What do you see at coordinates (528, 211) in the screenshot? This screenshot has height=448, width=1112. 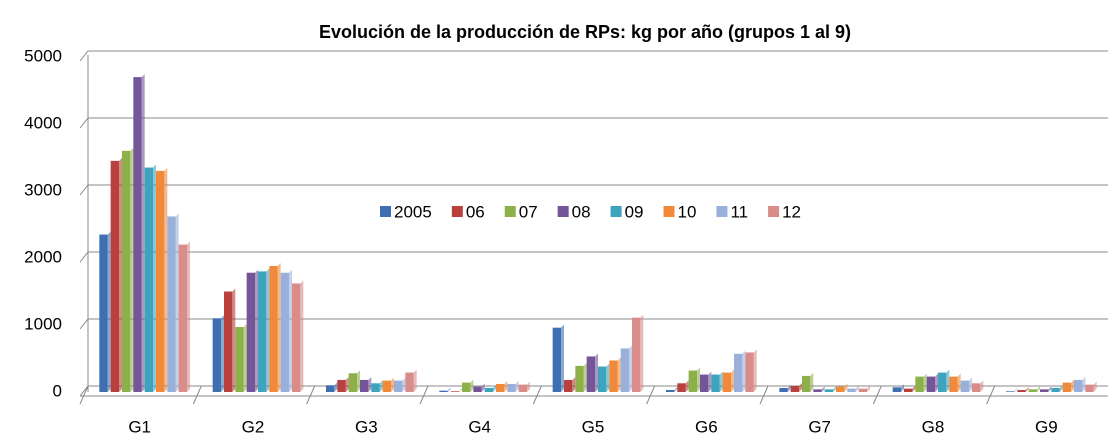 I see `legend-label: 07` at bounding box center [528, 211].